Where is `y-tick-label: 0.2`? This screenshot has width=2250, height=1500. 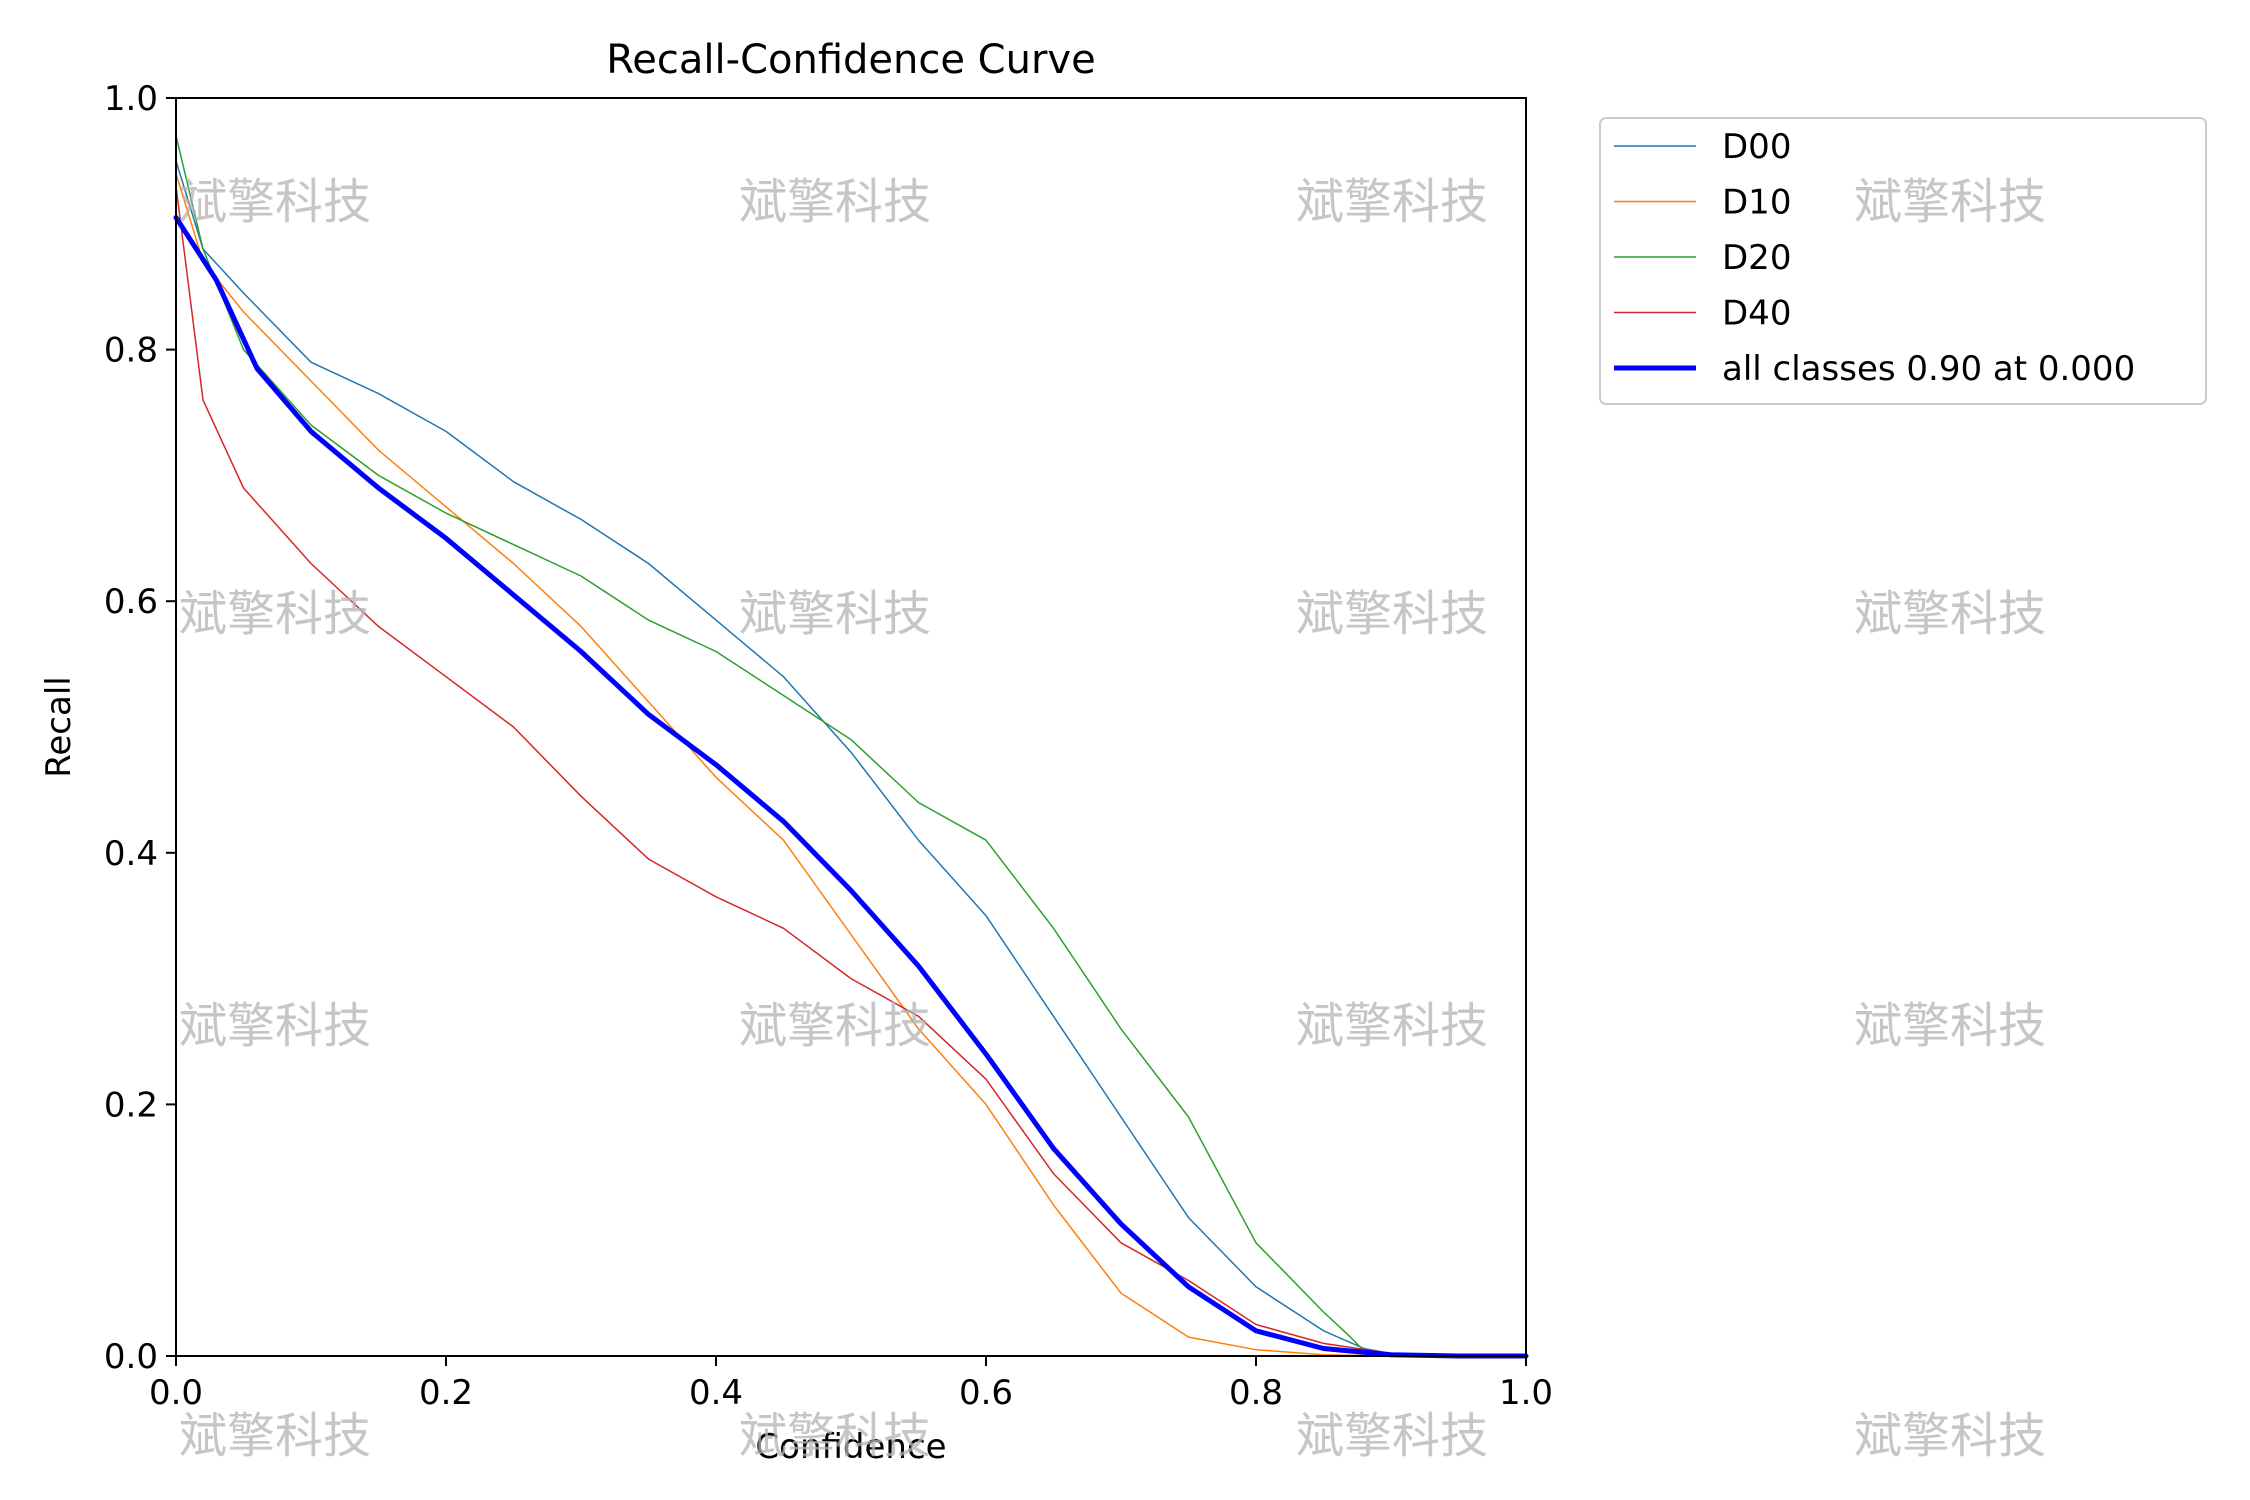
y-tick-label: 0.2 is located at coordinates (131, 1105).